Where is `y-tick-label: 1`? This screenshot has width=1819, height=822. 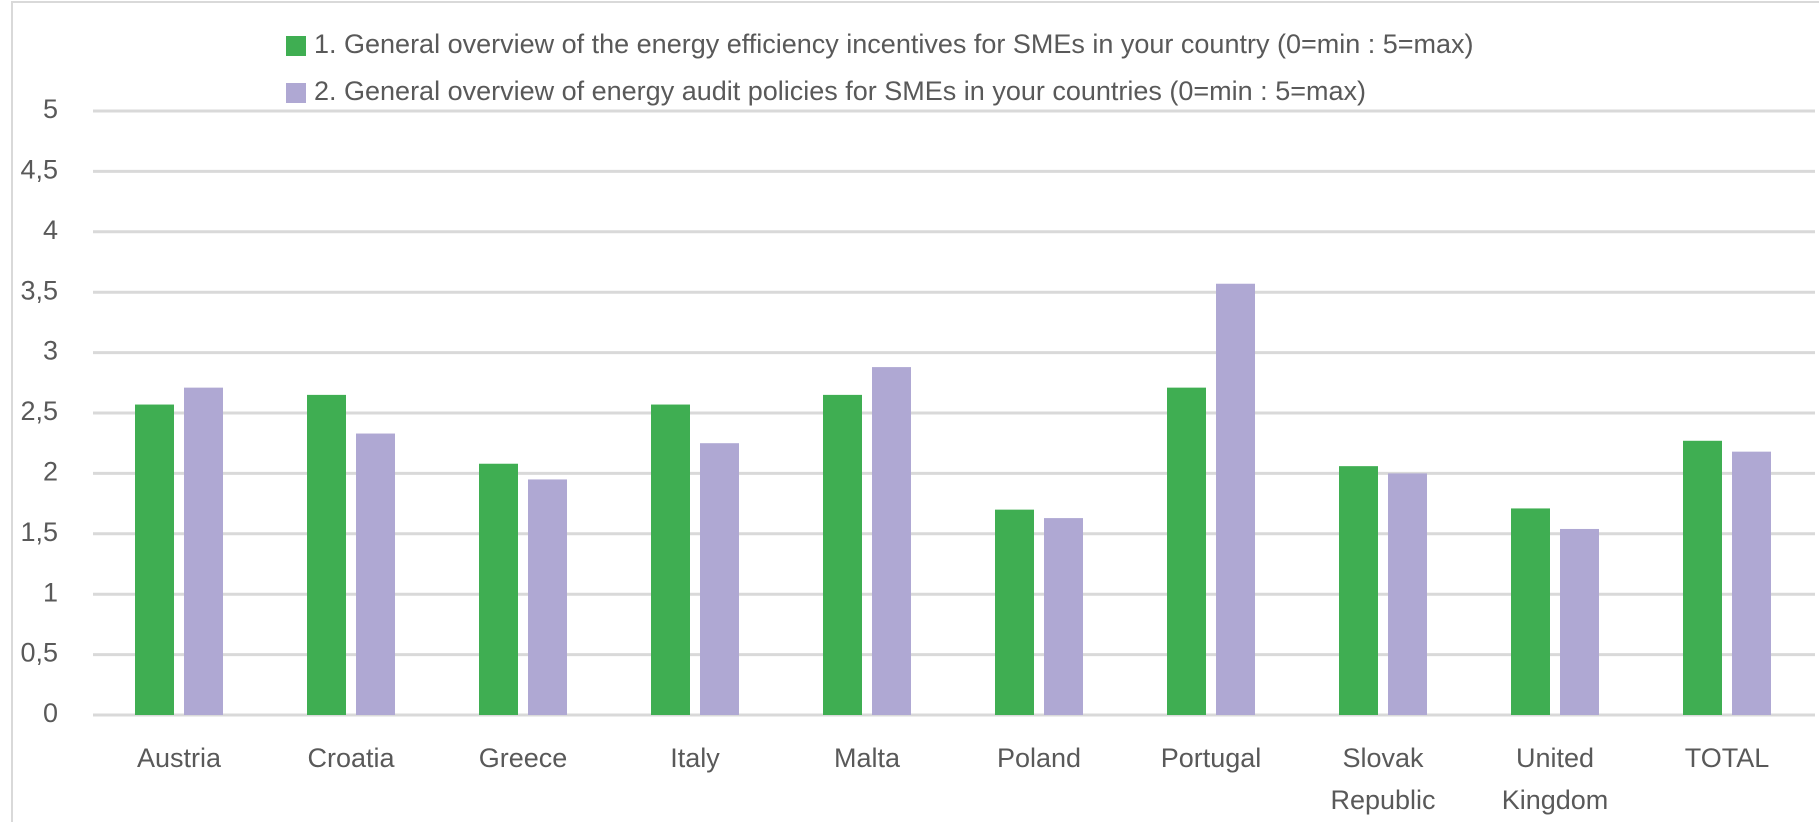
y-tick-label: 1 is located at coordinates (50, 592).